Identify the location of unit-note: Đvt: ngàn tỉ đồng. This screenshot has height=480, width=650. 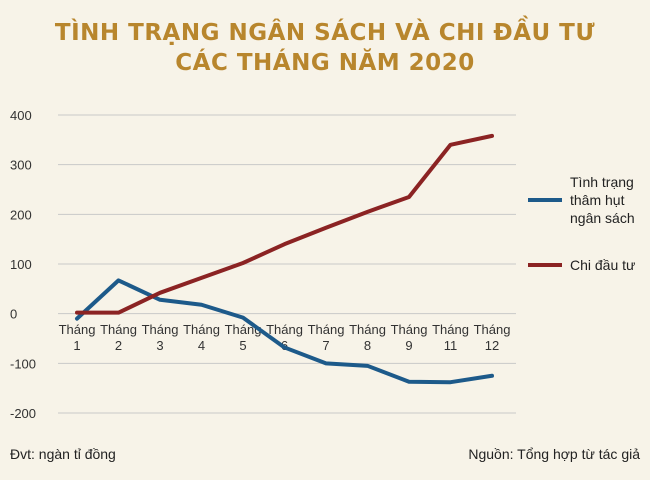
(63, 454).